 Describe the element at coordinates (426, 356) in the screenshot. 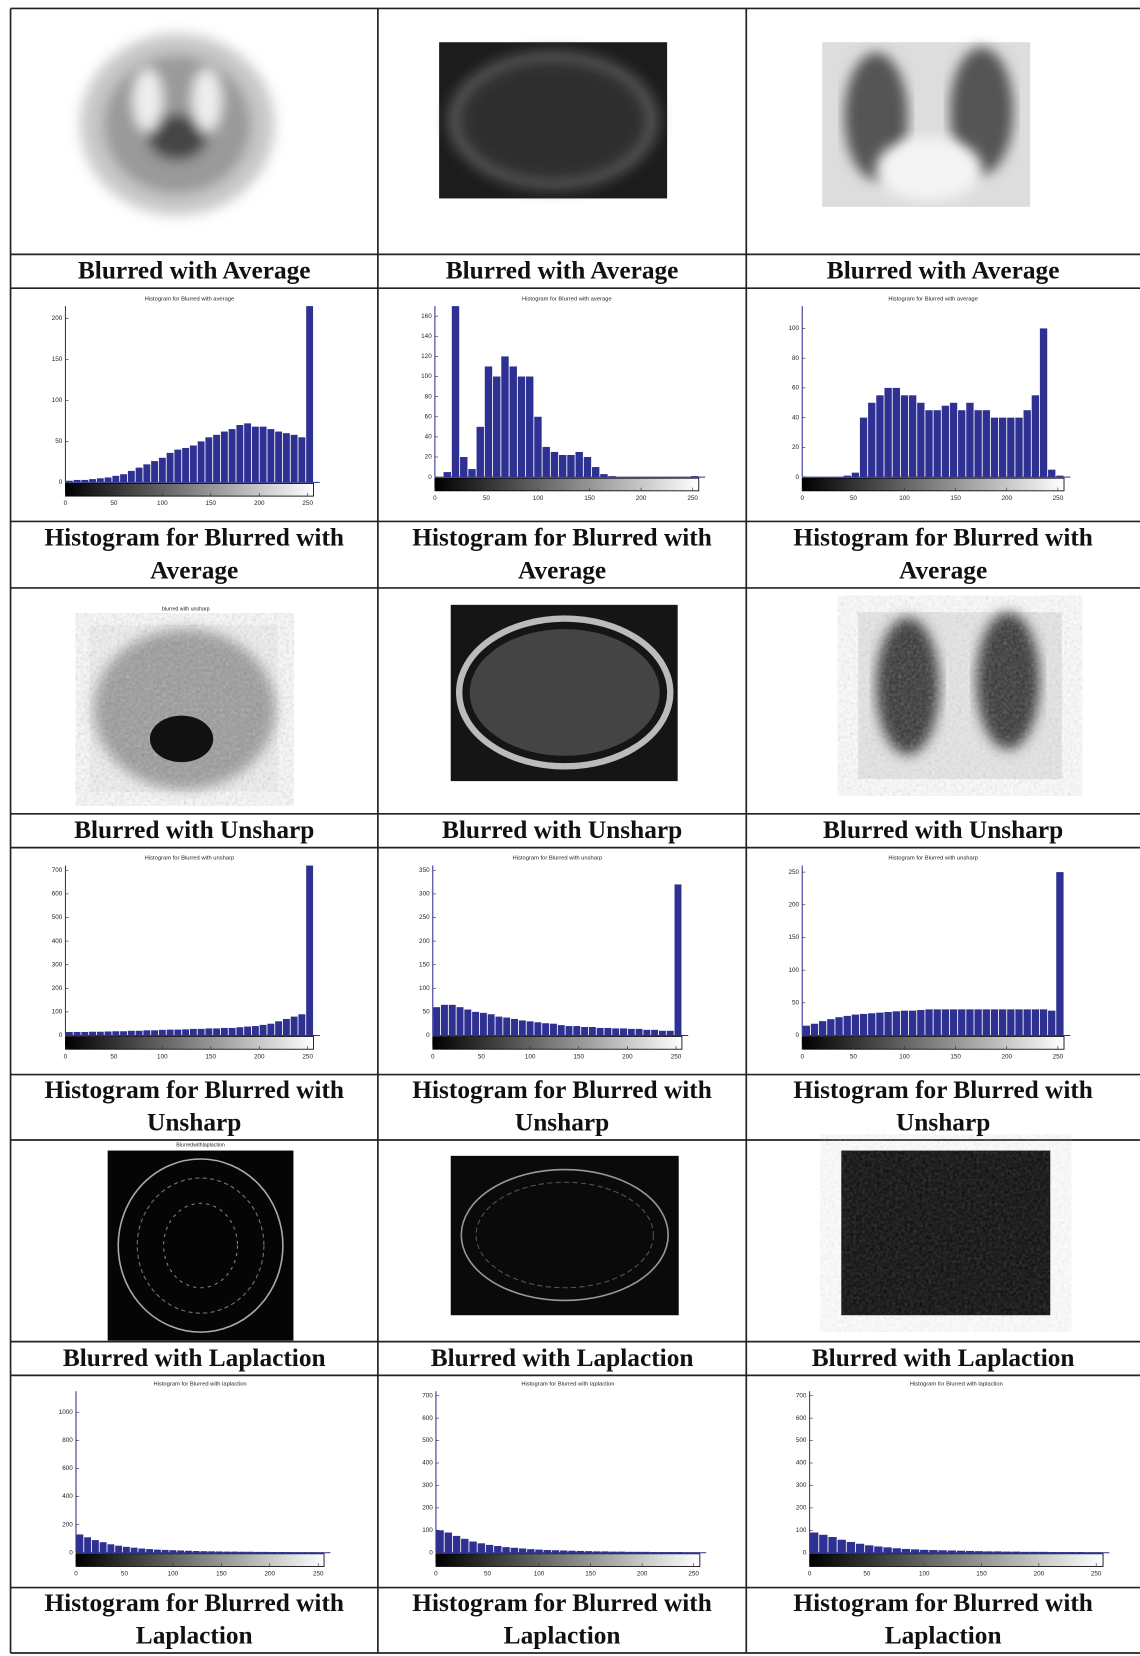

I see `y-tick-label: 120` at that location.